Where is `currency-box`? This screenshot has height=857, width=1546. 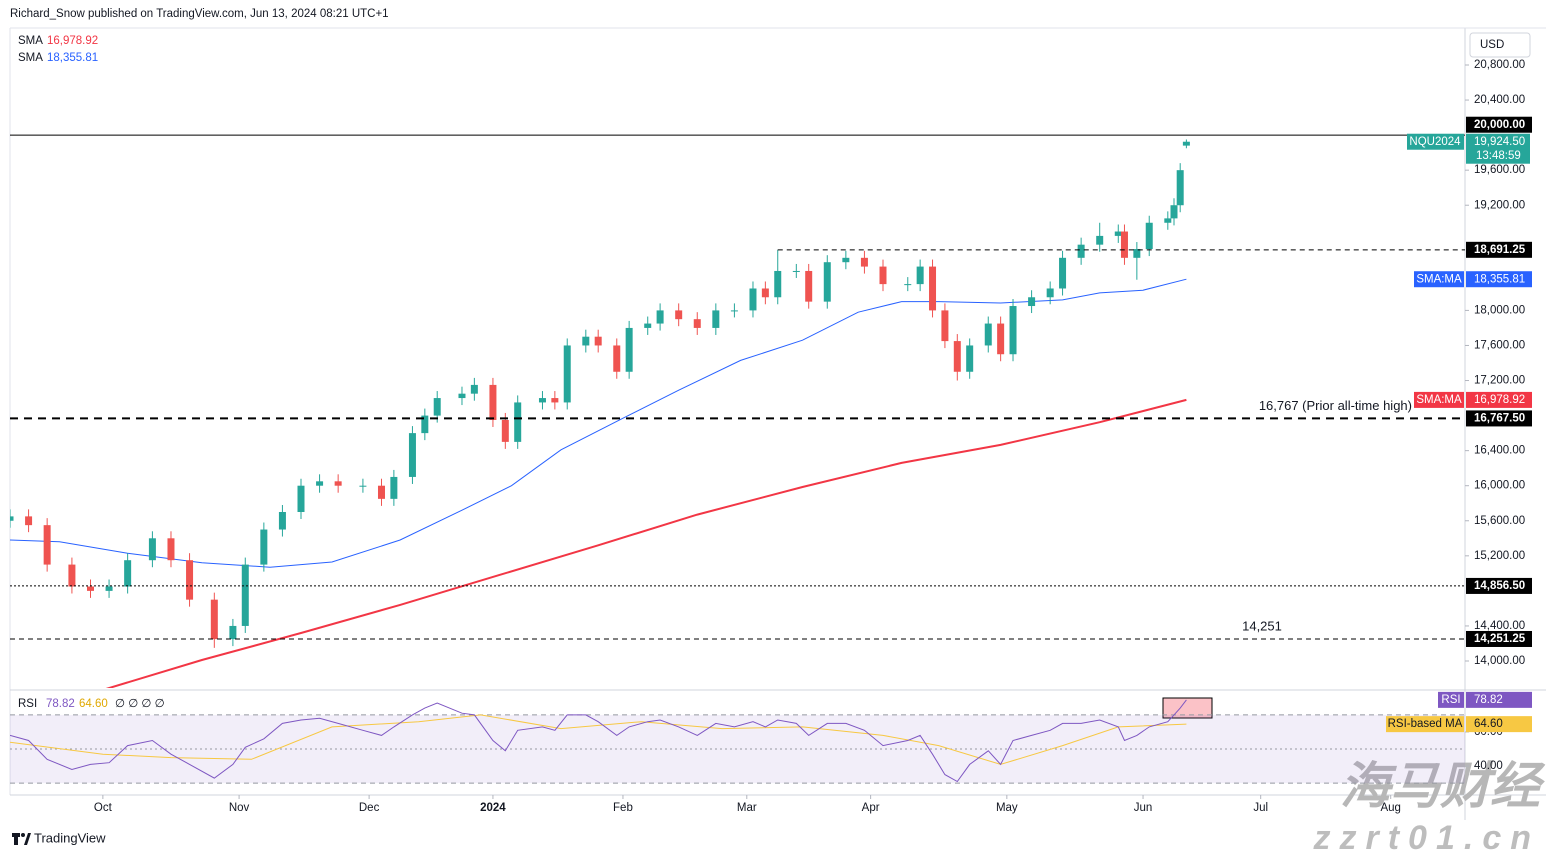 currency-box is located at coordinates (1500, 45).